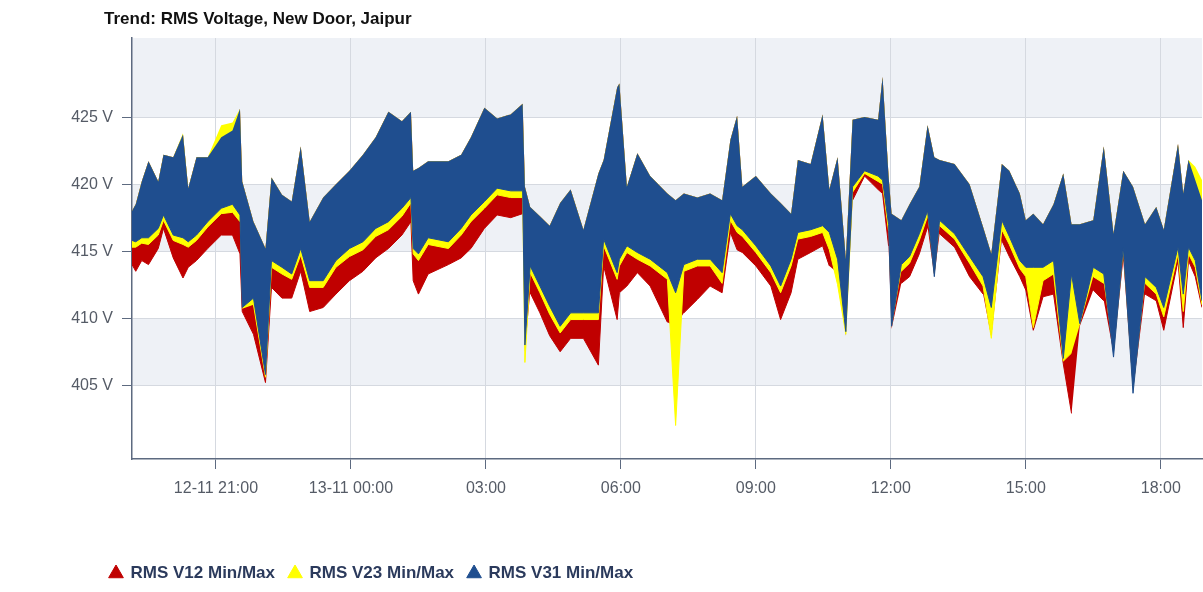  What do you see at coordinates (203, 573) in the screenshot?
I see `legend-label: RMS V12 Min/Max` at bounding box center [203, 573].